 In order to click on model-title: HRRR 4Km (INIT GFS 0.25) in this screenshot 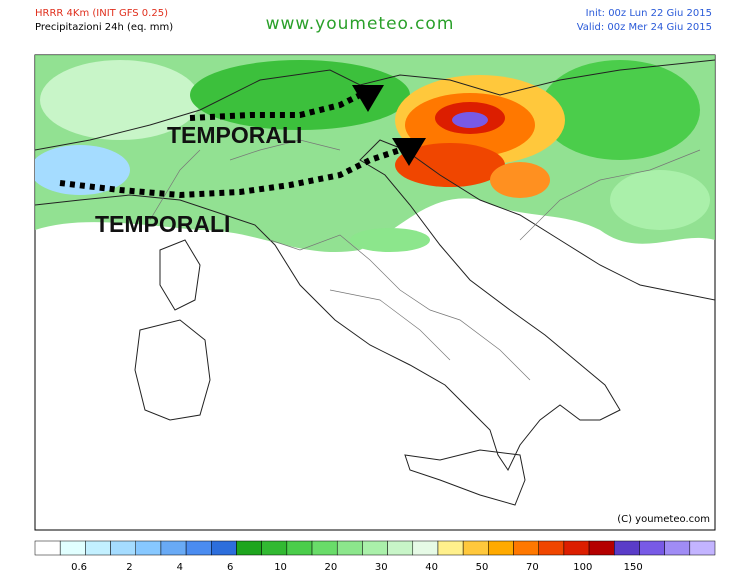, I will do `click(101, 13)`.